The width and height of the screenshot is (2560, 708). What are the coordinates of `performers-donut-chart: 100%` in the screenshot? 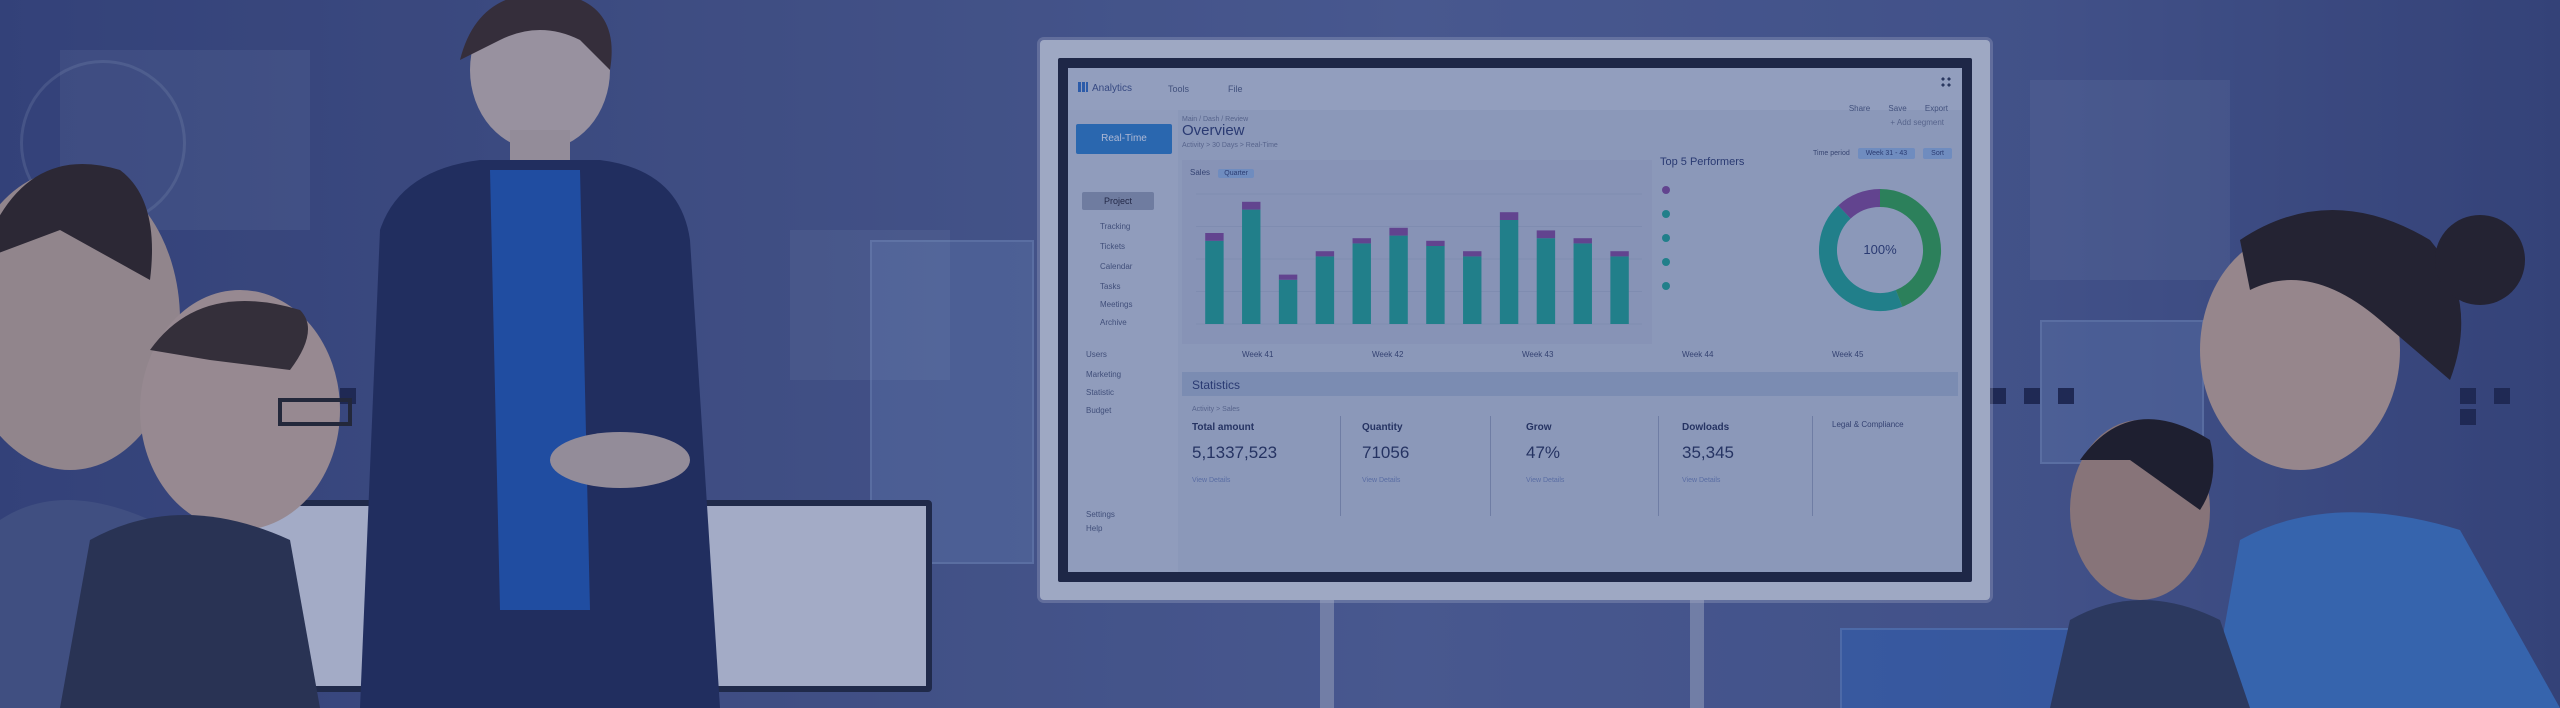 It's located at (1880, 250).